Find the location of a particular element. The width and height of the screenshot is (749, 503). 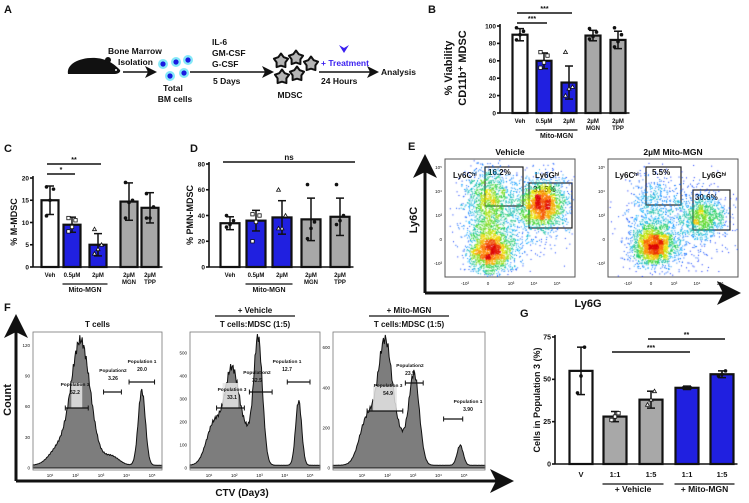

population-value: 32.5 is located at coordinates (257, 381).